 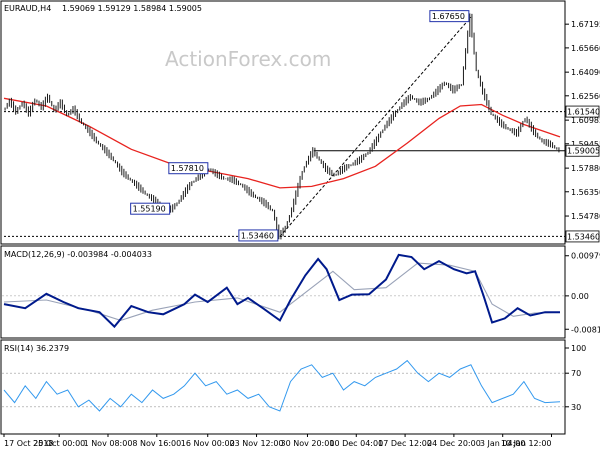 What do you see at coordinates (132, 8) in the screenshot?
I see `price-header-ohlc: 1.59069 1.59129 1.58984 1.59005` at bounding box center [132, 8].